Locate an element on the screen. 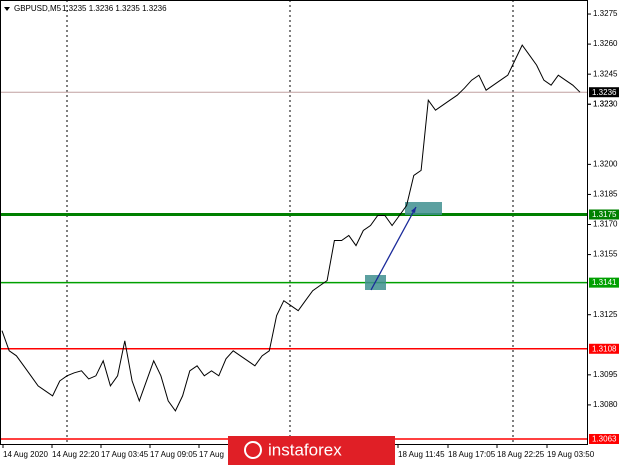 This screenshot has width=620, height=465. x-tick-label: 17 Aug 09:05 is located at coordinates (174, 454).